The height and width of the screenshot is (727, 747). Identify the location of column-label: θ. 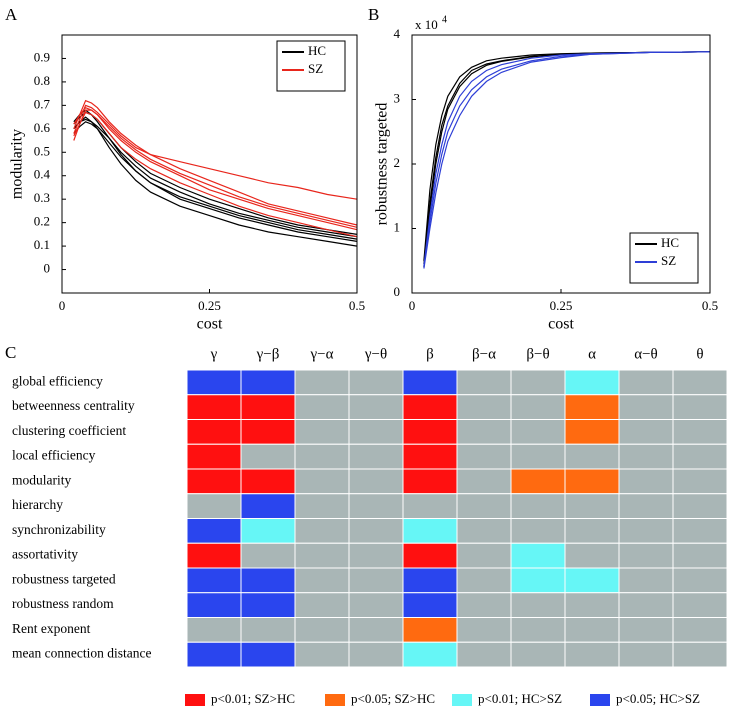
(699, 354).